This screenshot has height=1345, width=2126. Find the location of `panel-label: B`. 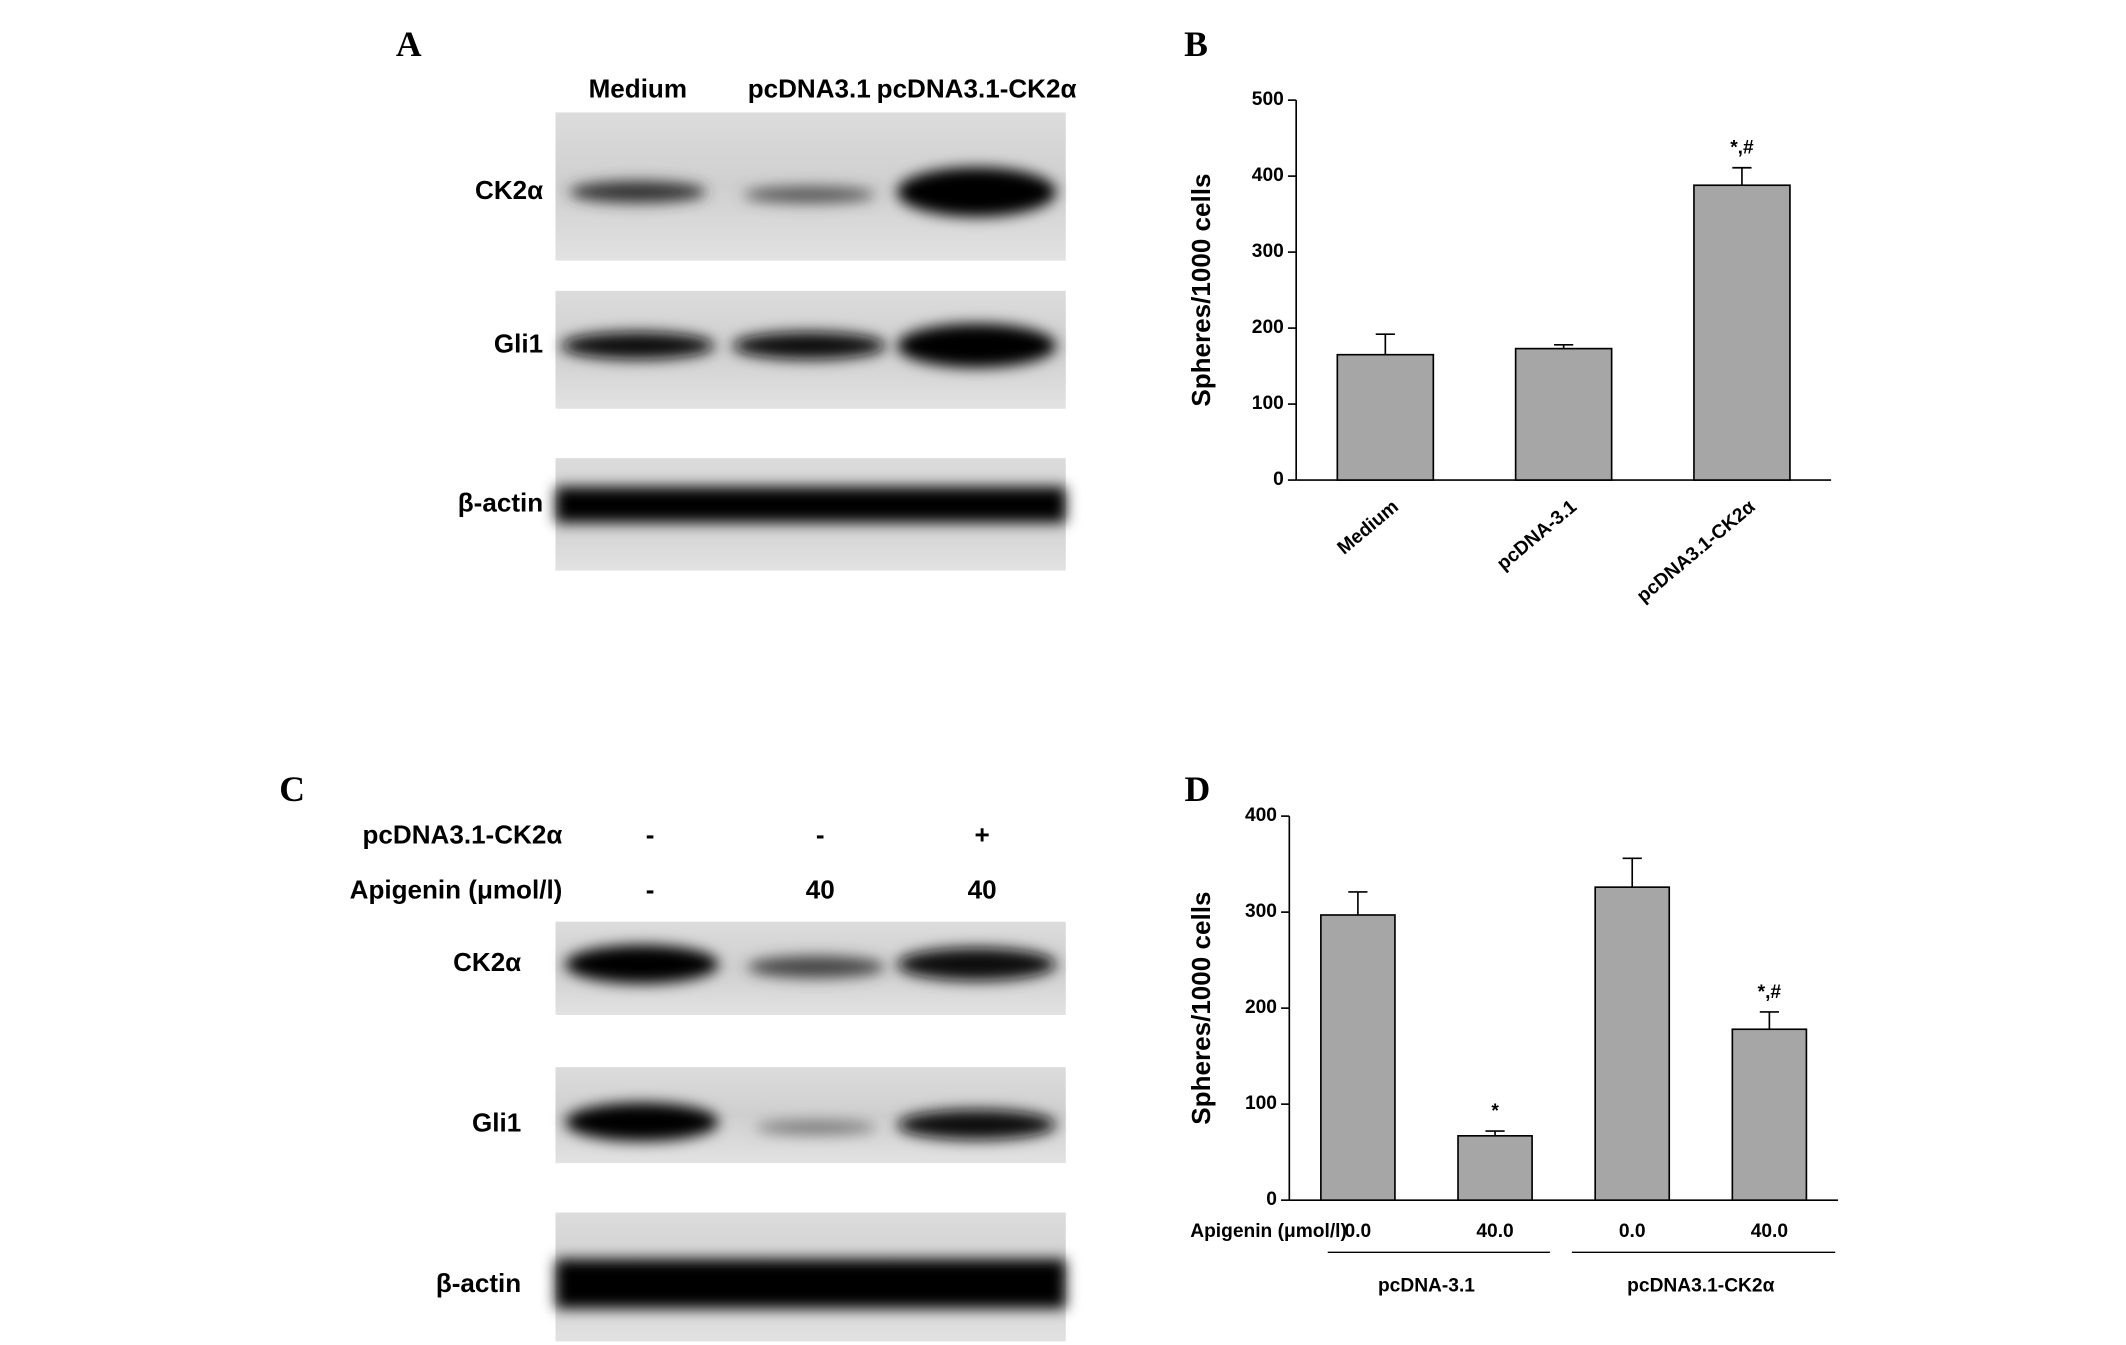

panel-label: B is located at coordinates (1196, 44).